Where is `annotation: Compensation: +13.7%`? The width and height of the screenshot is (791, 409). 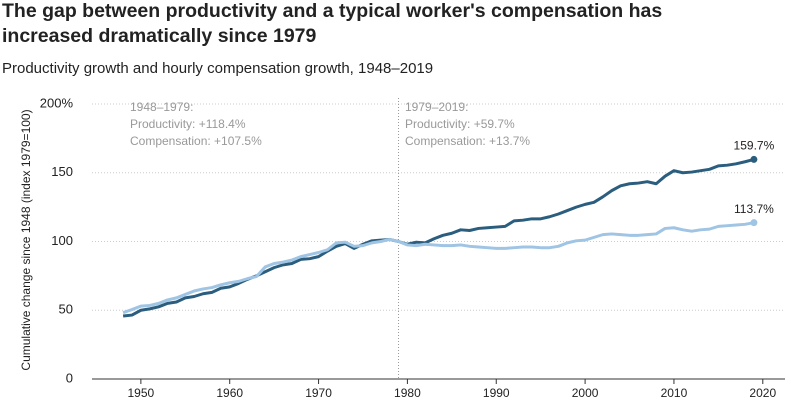
annotation: Compensation: +13.7% is located at coordinates (467, 141).